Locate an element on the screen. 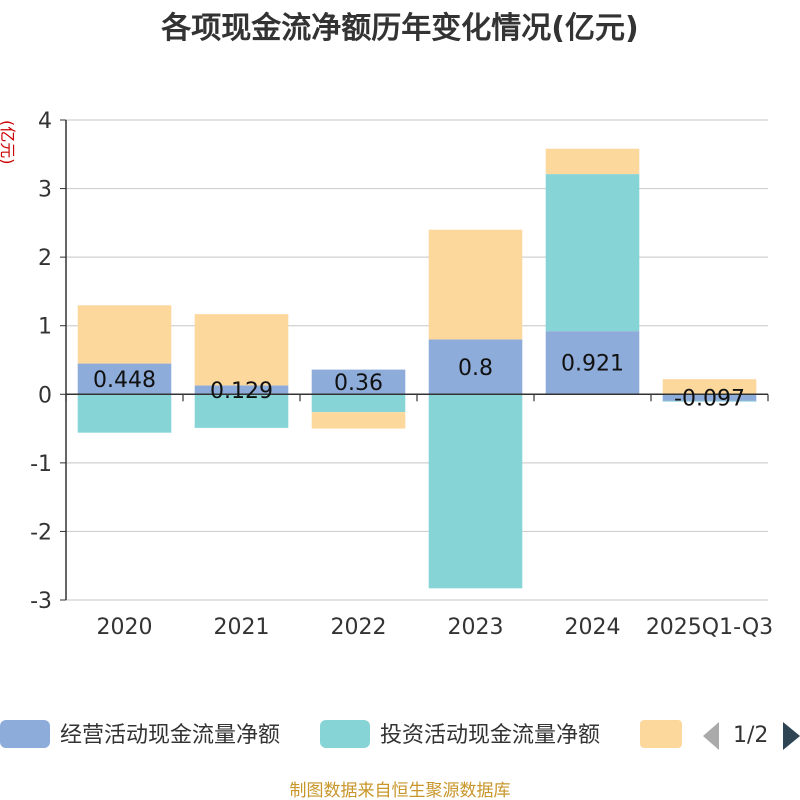 The width and height of the screenshot is (800, 800). data-label: 0.8 is located at coordinates (475, 368).